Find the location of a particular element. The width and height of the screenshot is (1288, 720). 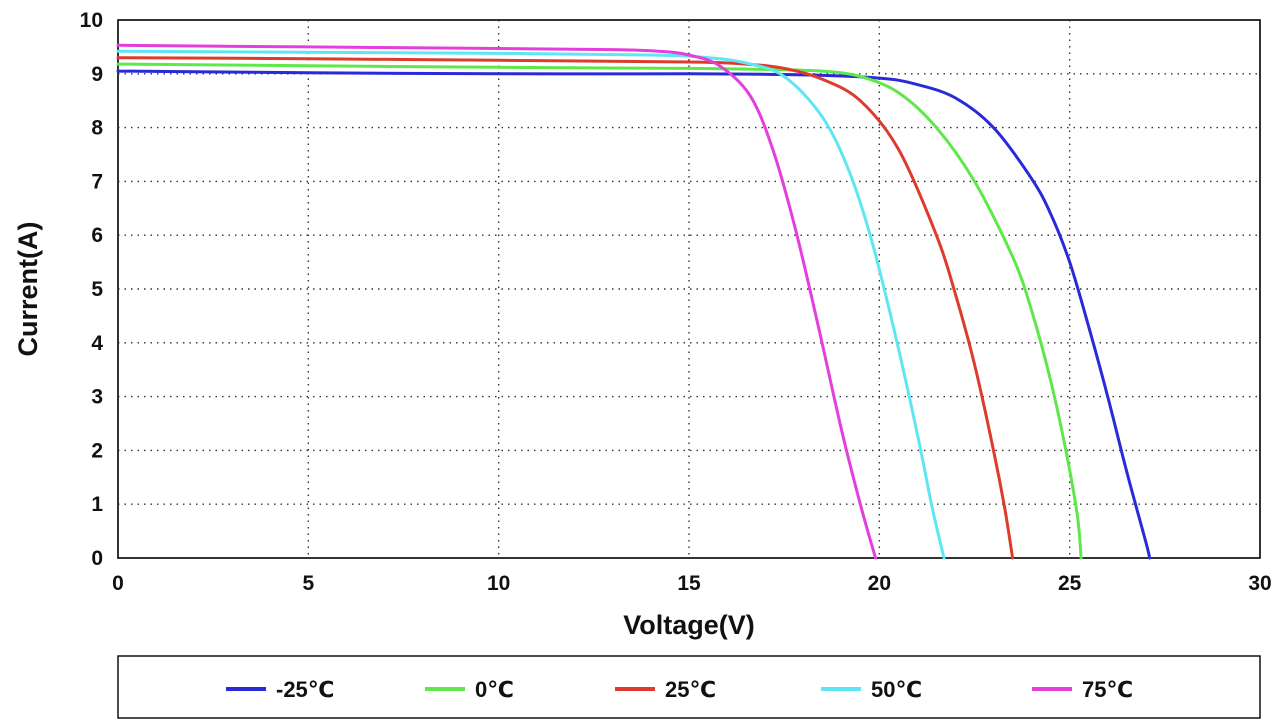

x-tick-labels: 0 5 10 15 20 25 30 is located at coordinates (692, 583).